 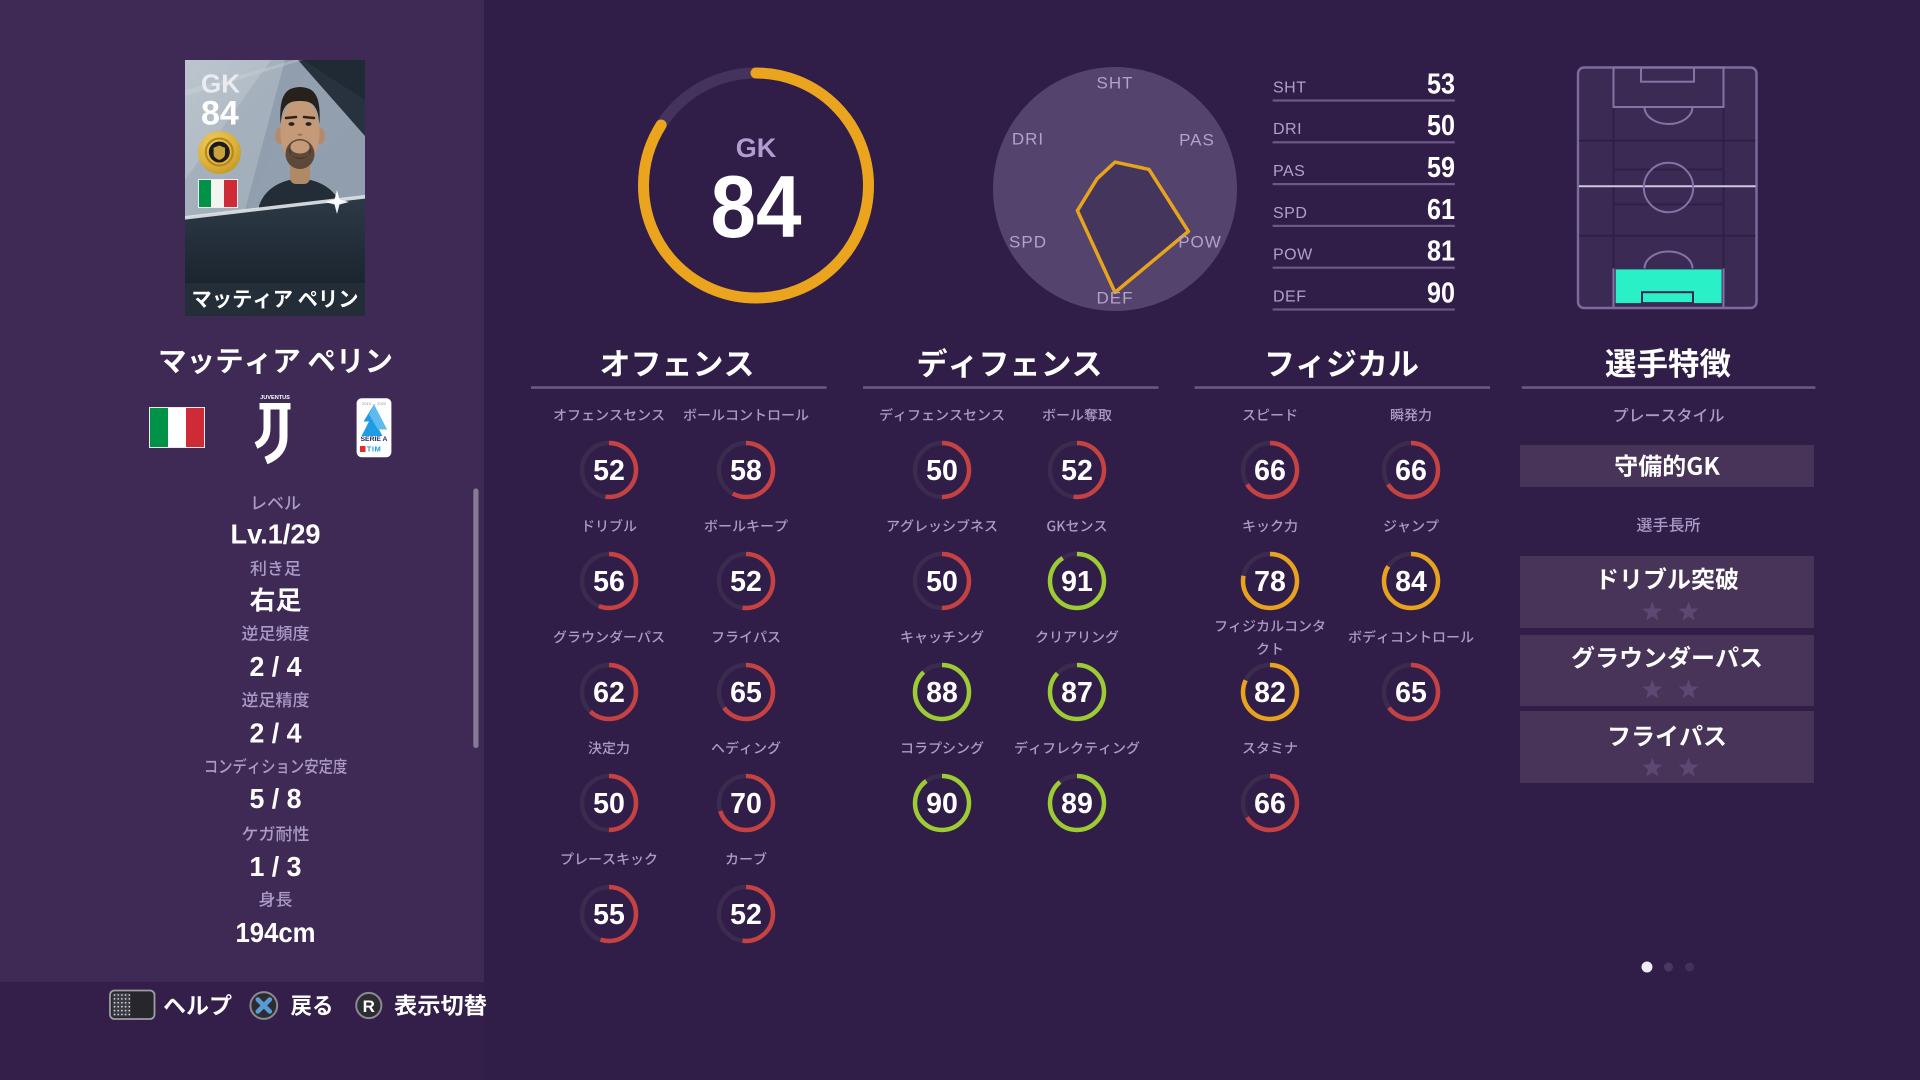 I want to click on svg-text: 53, so click(x=1441, y=84).